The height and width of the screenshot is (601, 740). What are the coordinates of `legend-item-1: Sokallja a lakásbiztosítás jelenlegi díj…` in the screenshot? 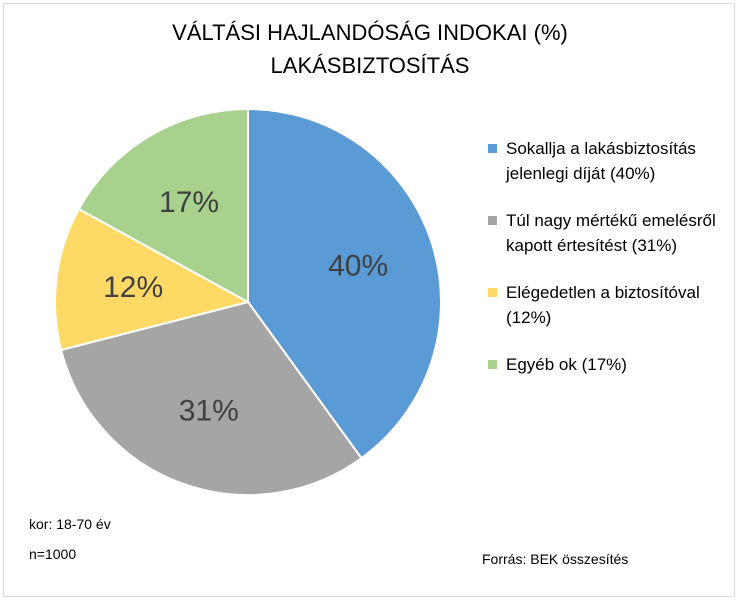 It's located at (610, 161).